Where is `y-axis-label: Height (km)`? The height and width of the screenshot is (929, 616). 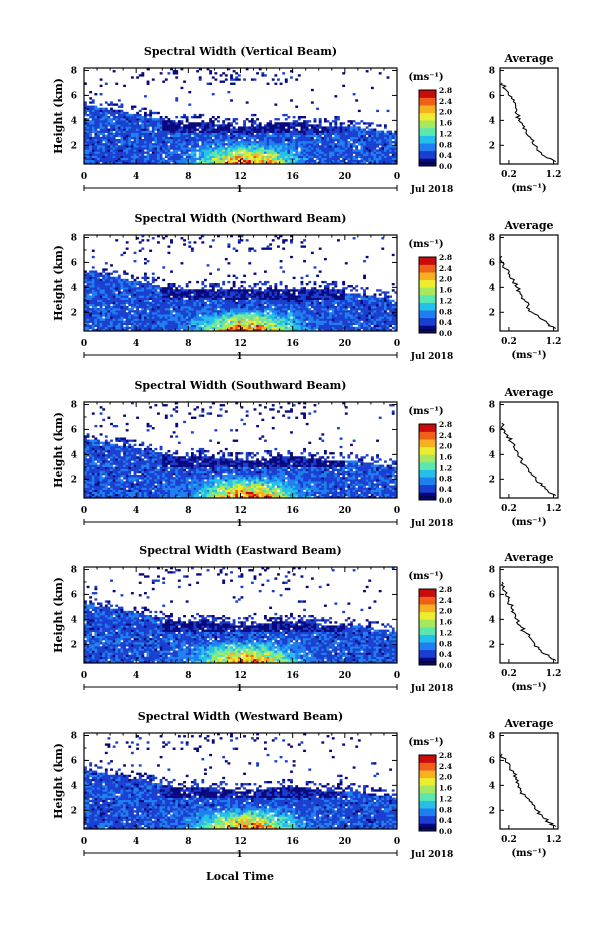
y-axis-label: Height (km) is located at coordinates (58, 116).